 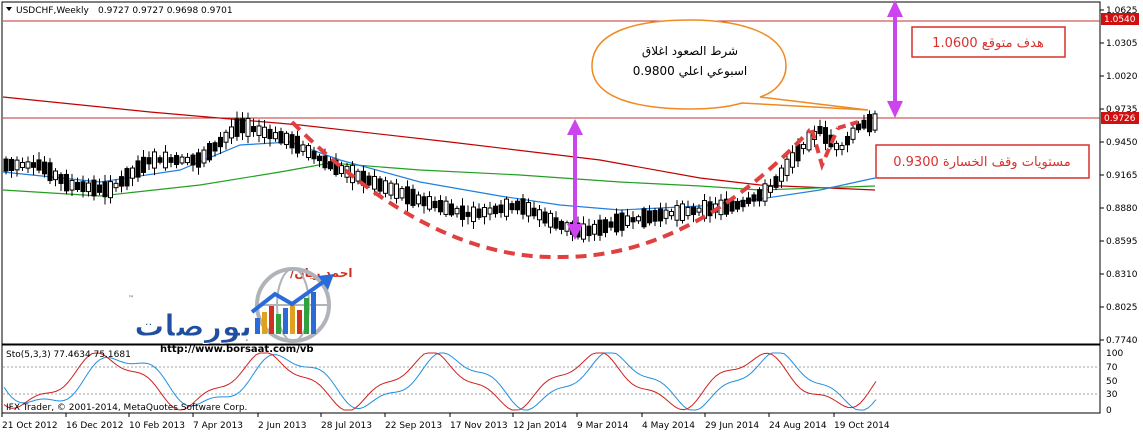 What do you see at coordinates (237, 349) in the screenshot?
I see `logo-url: http://www.borsaat.com/vb` at bounding box center [237, 349].